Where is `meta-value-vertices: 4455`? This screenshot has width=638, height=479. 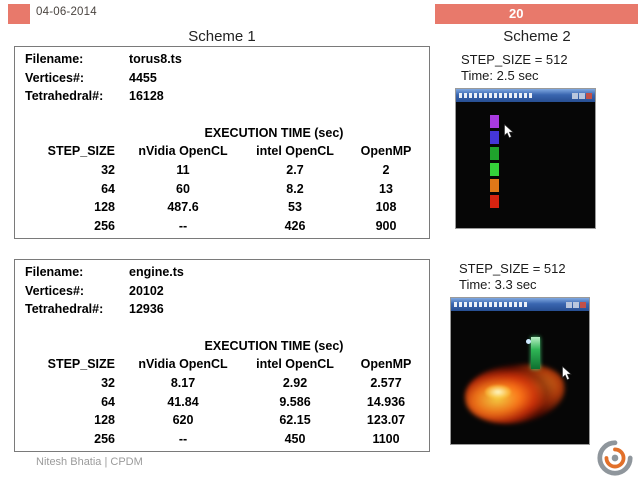 meta-value-vertices: 4455 is located at coordinates (143, 77).